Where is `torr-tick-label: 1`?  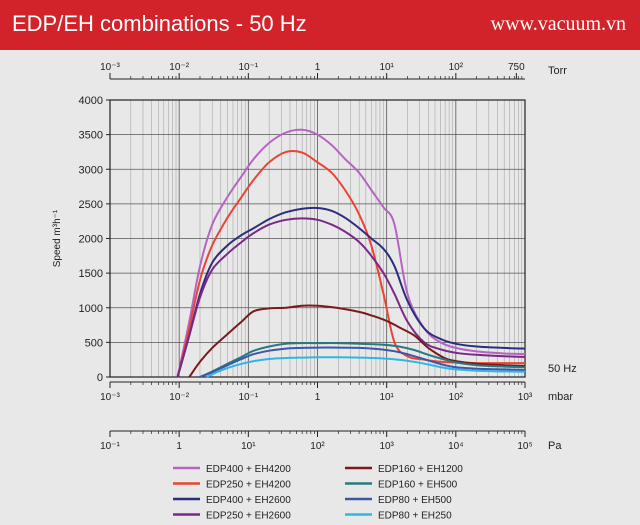 torr-tick-label: 1 is located at coordinates (318, 67).